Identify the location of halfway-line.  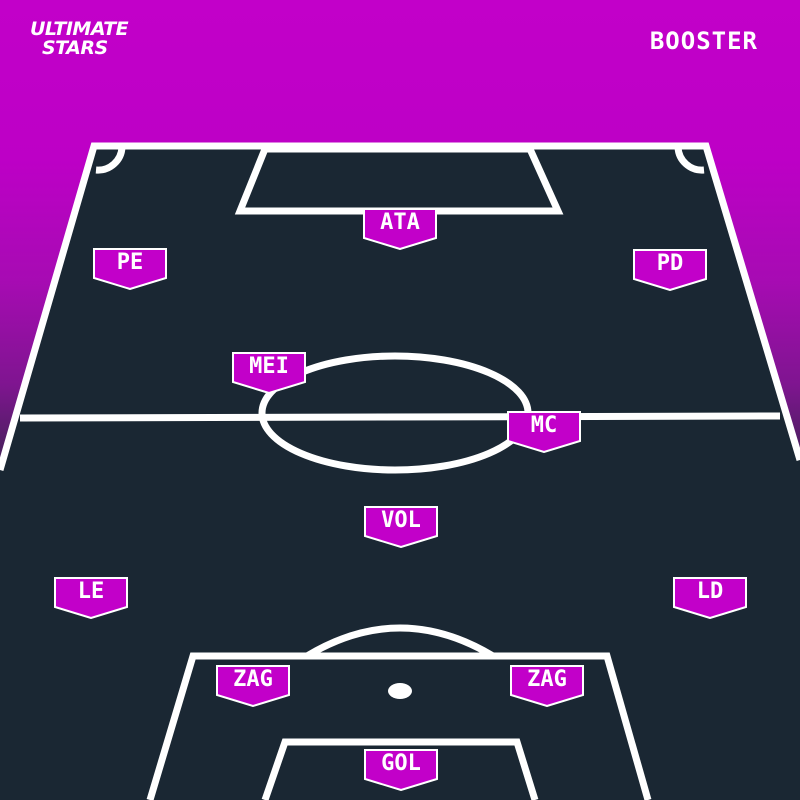
(400, 417).